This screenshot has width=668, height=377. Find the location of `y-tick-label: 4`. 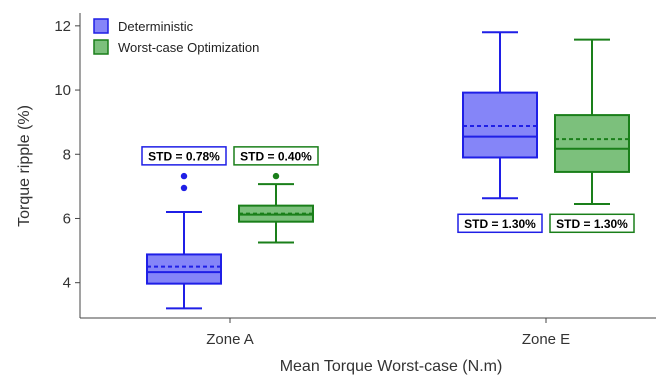

y-tick-label: 4 is located at coordinates (67, 283).